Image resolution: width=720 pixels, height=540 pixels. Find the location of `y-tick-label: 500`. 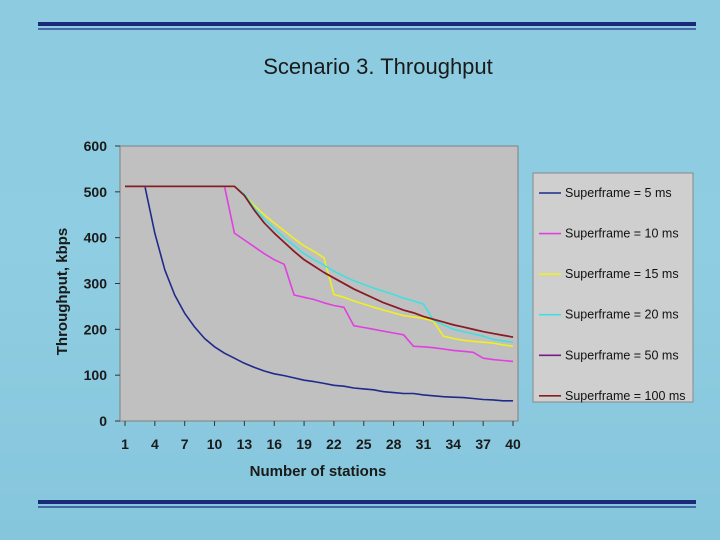

y-tick-label: 500 is located at coordinates (96, 192).